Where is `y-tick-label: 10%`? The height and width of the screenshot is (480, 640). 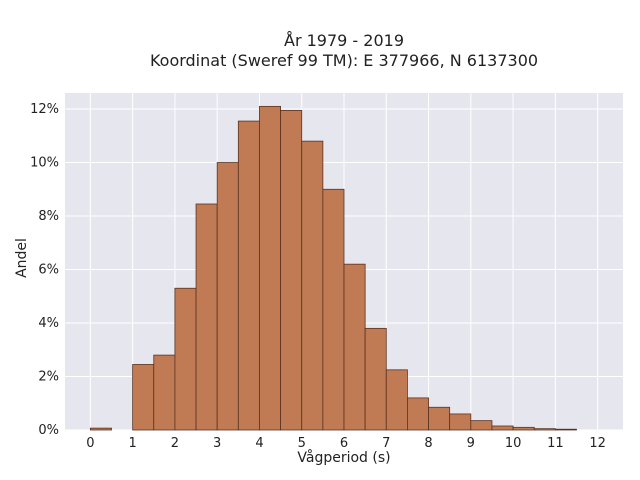
y-tick-label: 10% is located at coordinates (44, 163).